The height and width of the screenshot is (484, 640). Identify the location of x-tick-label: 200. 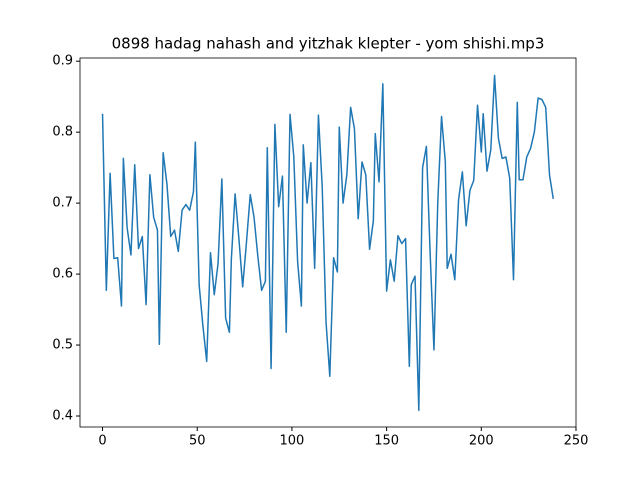
(481, 441).